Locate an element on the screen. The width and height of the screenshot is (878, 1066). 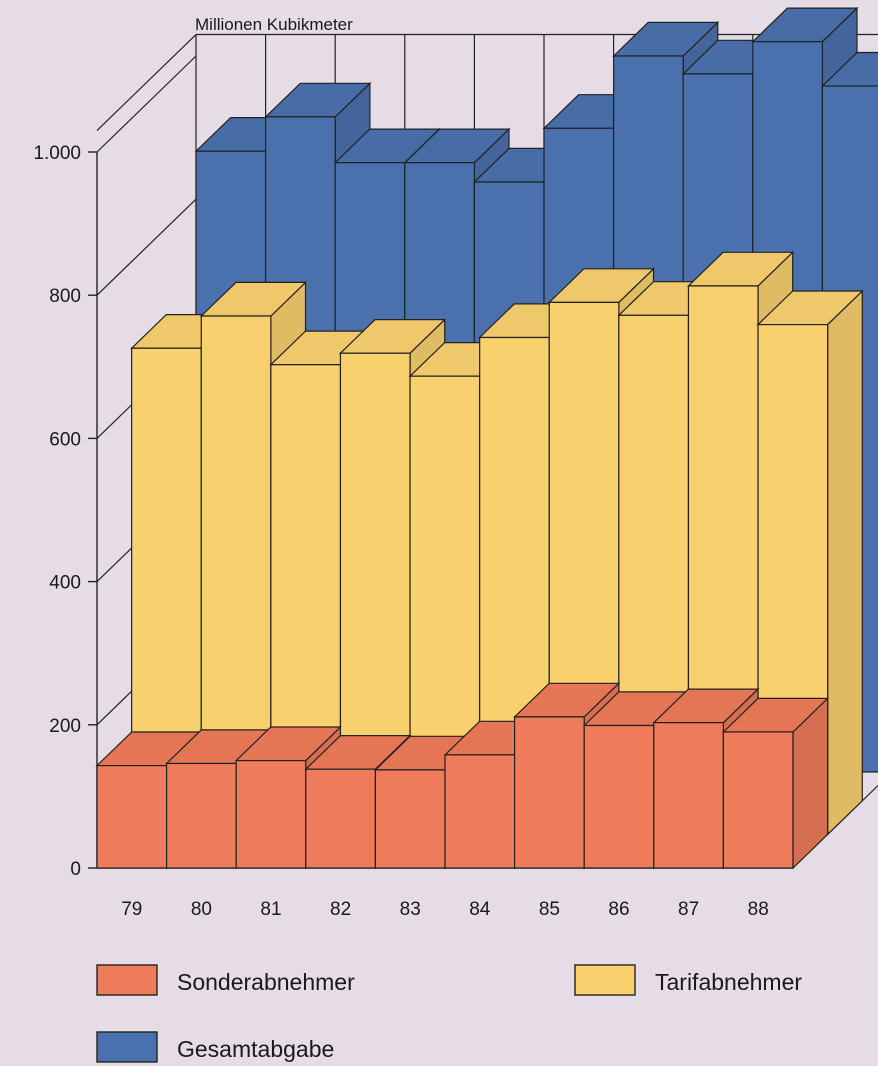
y-tick-label: 400 is located at coordinates (65, 583).